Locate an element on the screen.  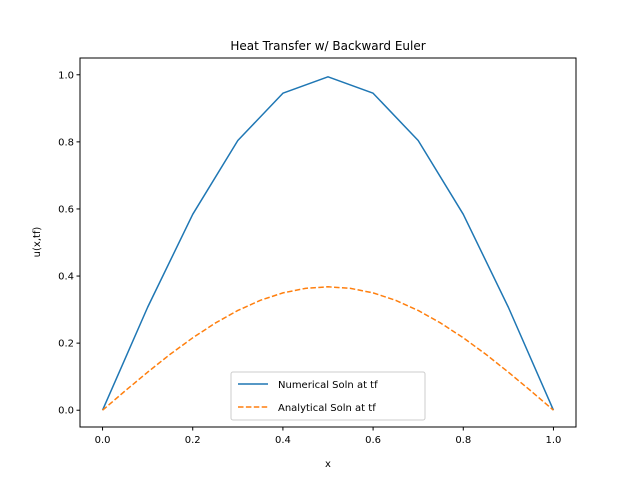
y-tick-label: 0.4 is located at coordinates (66, 277).